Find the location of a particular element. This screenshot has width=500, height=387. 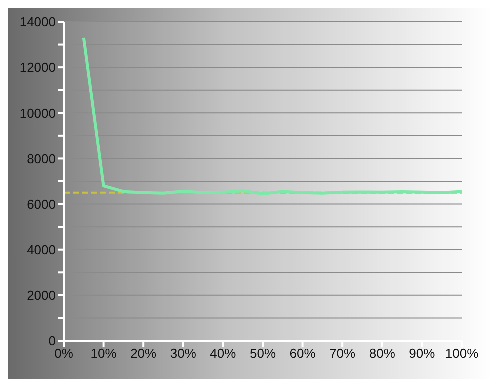

y-tick-label: 14000 is located at coordinates (38, 22).